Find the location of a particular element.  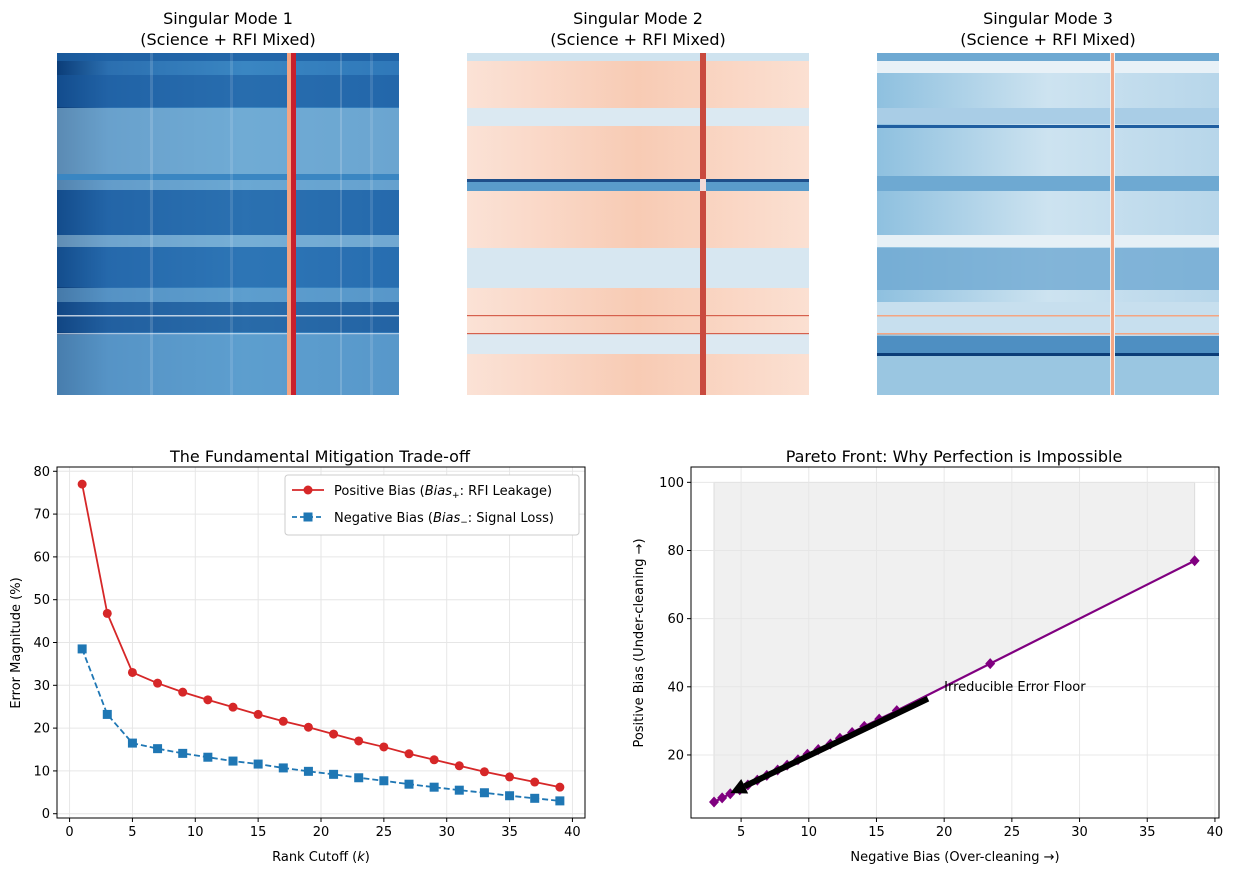

tradeoff-xtick-label: 15 is located at coordinates (258, 832).